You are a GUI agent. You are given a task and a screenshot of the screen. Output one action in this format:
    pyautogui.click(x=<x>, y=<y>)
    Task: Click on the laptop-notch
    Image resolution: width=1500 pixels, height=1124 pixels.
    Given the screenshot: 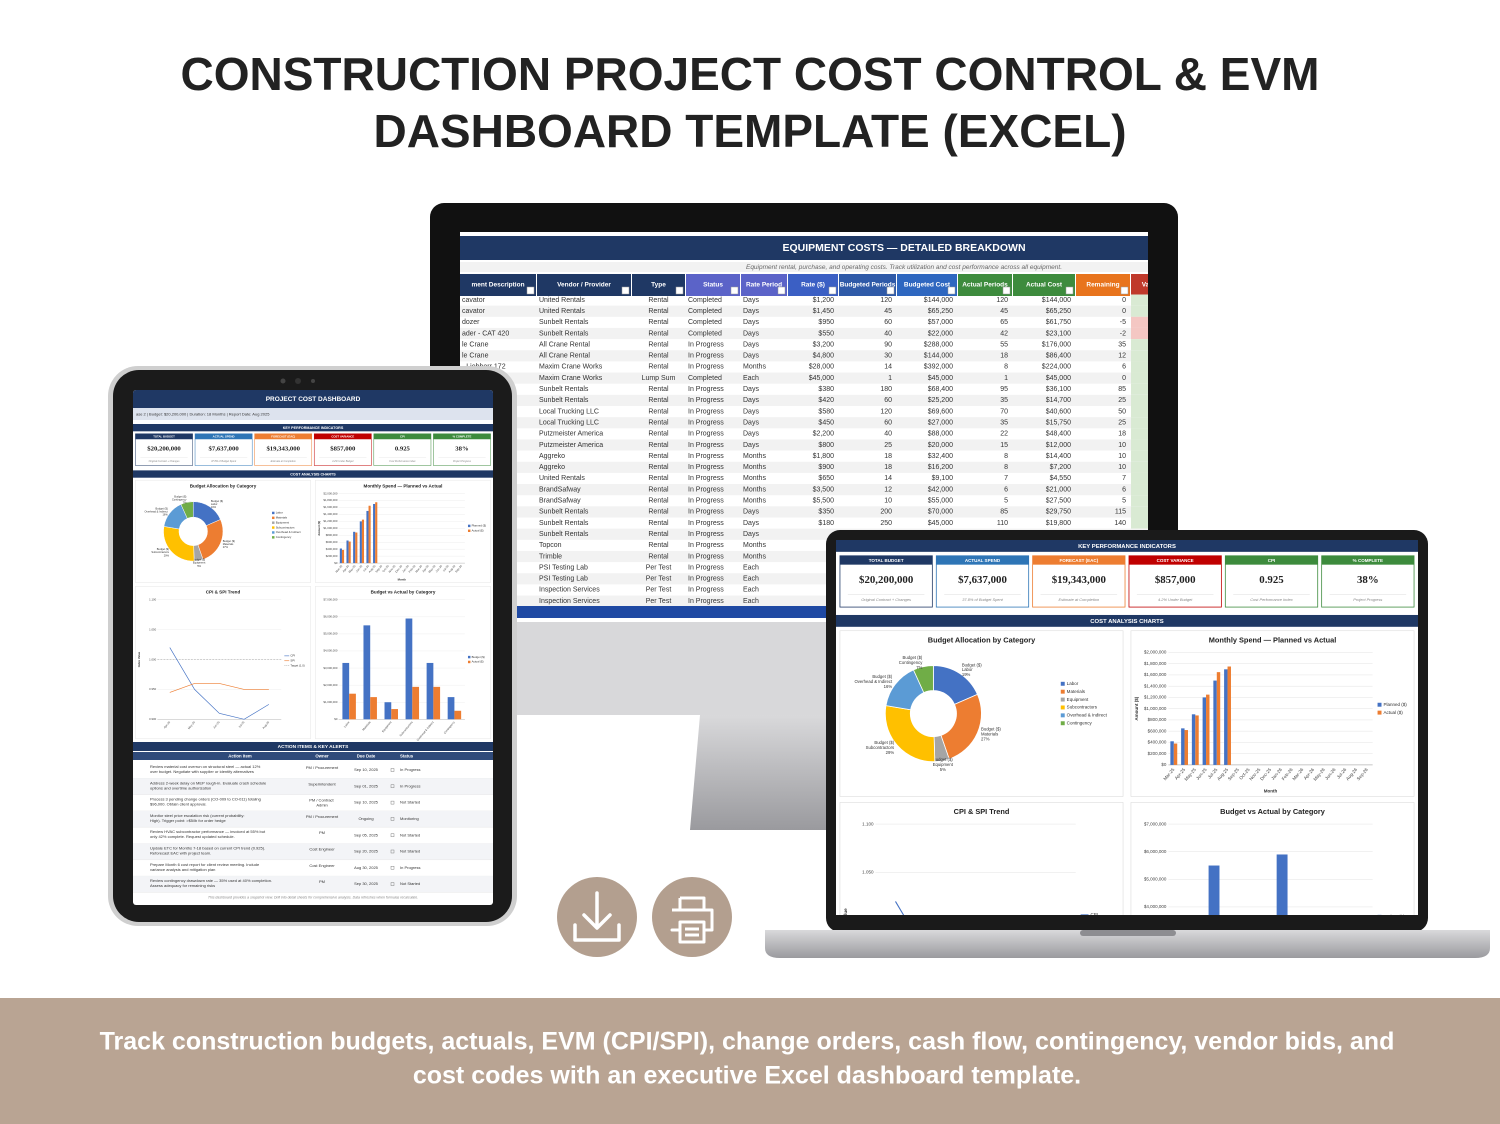 What is the action you would take?
    pyautogui.click(x=1128, y=933)
    